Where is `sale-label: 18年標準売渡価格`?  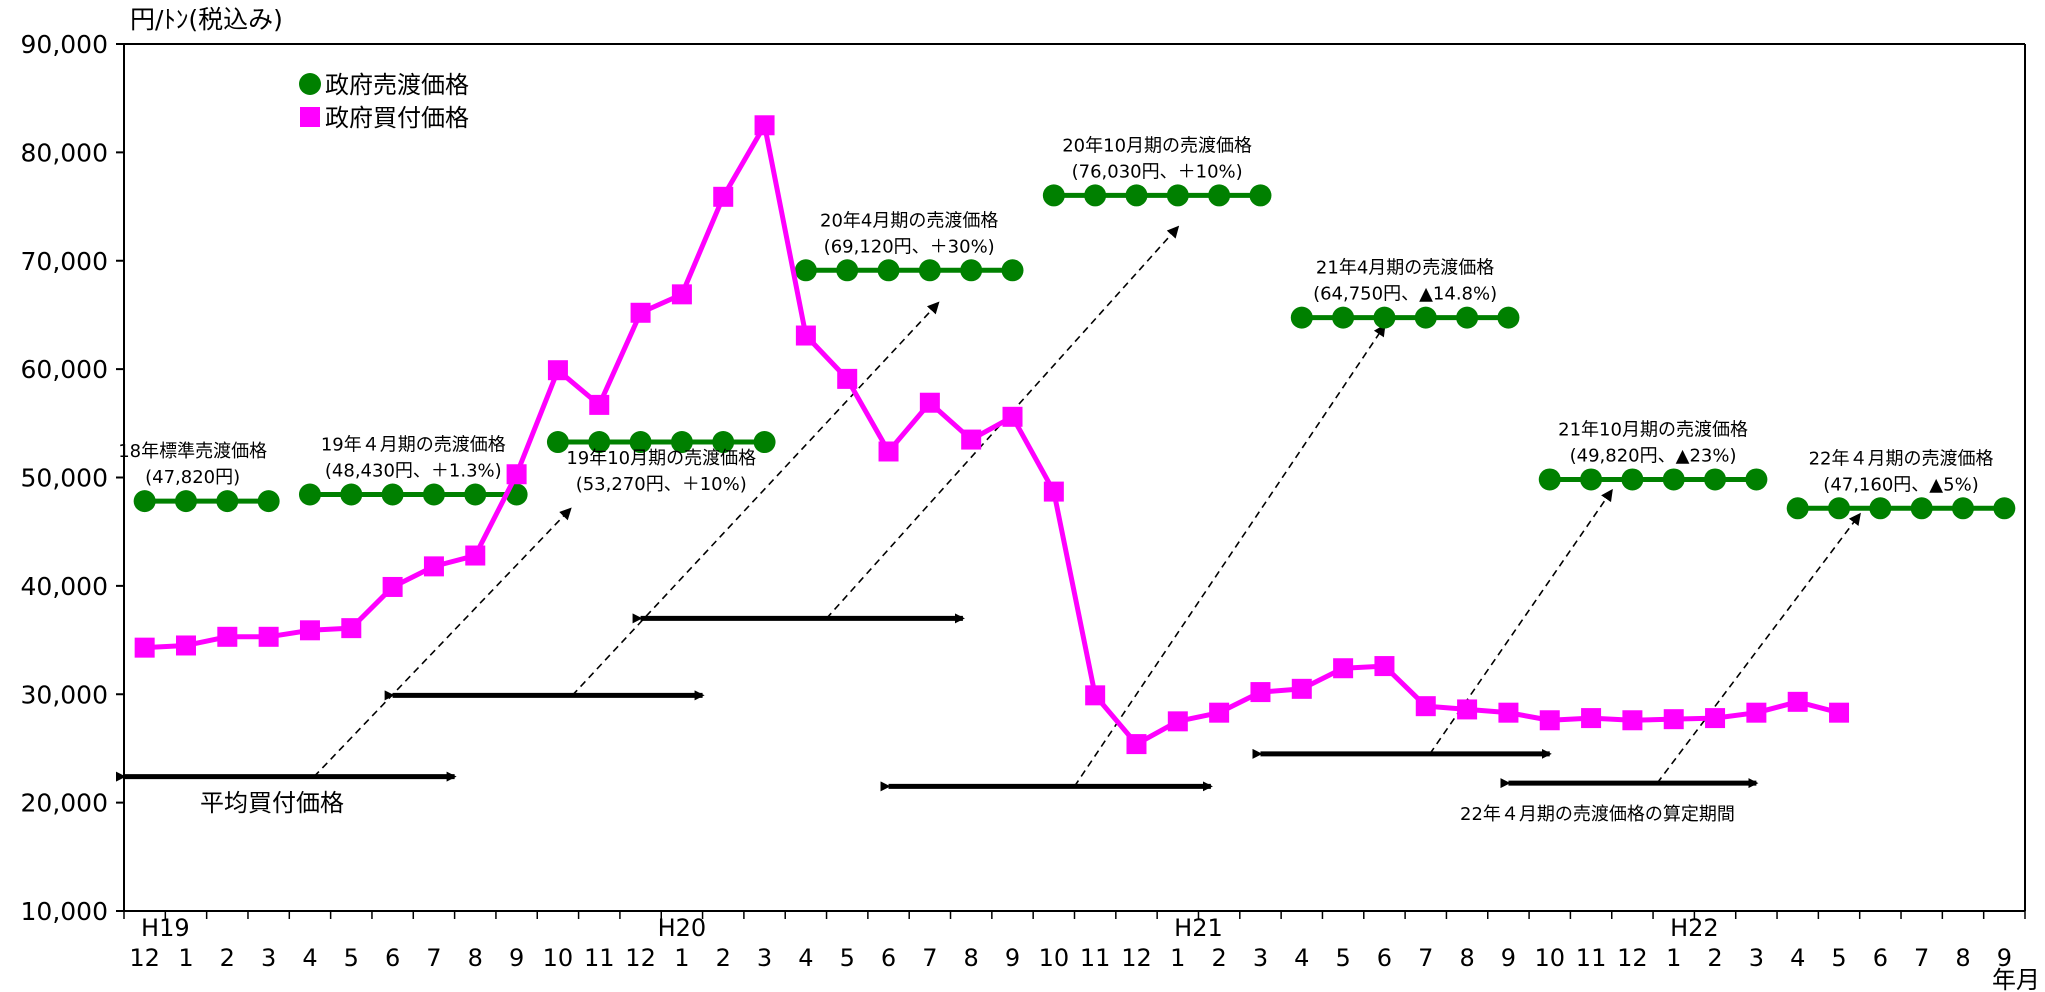
sale-label: 18年標準売渡価格 is located at coordinates (192, 451).